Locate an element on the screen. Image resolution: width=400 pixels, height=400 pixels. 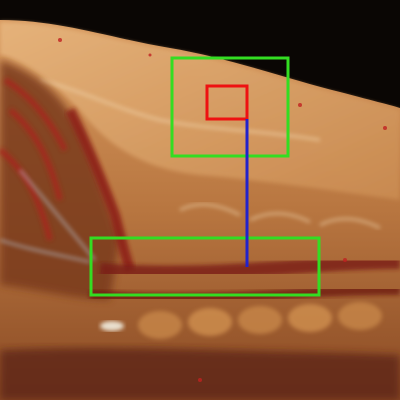
mid-segments is located at coordinates (280, 216).